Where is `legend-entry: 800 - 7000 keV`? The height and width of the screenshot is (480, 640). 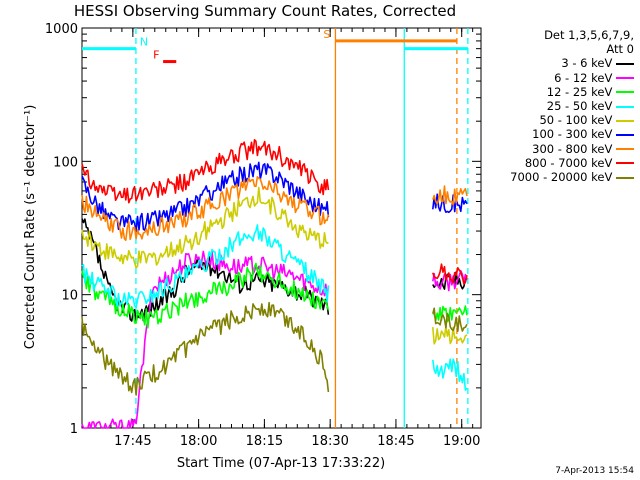
legend-entry: 800 - 7000 keV is located at coordinates (572, 163).